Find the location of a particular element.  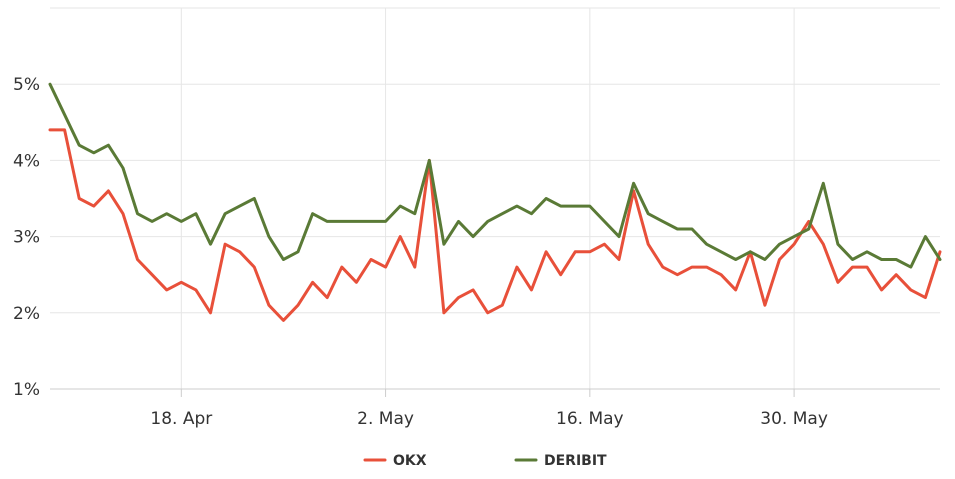

x-tick-label: 16. May is located at coordinates (590, 419).